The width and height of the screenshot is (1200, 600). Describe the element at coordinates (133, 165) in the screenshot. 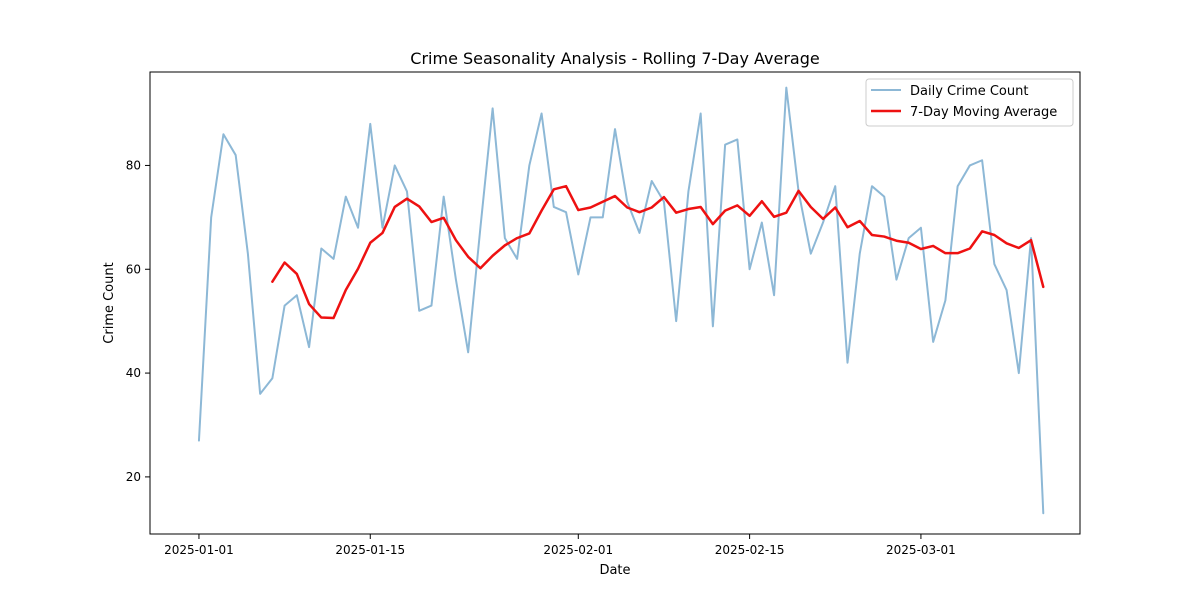

I see `y-tick-label: 80` at that location.